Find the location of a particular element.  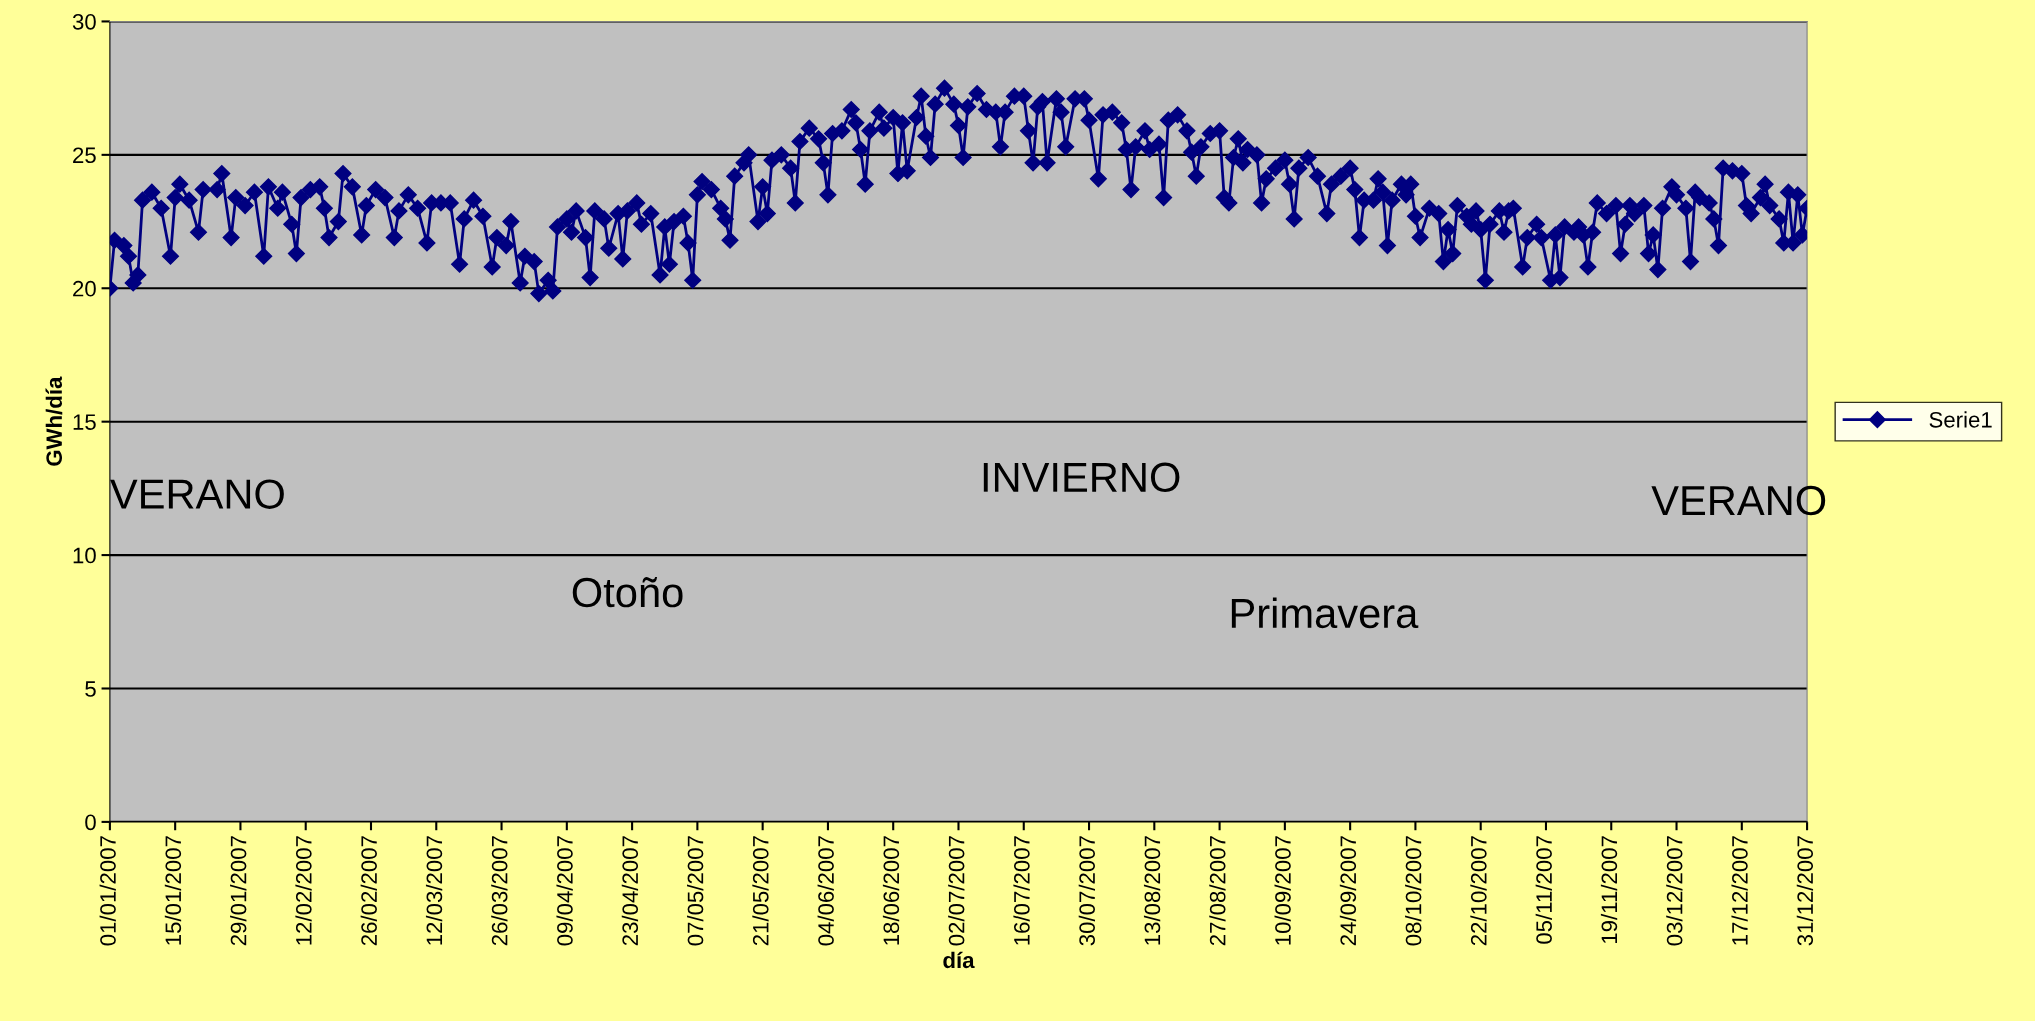

x-tick-label: 08/10/2007 is located at coordinates (1413, 891).